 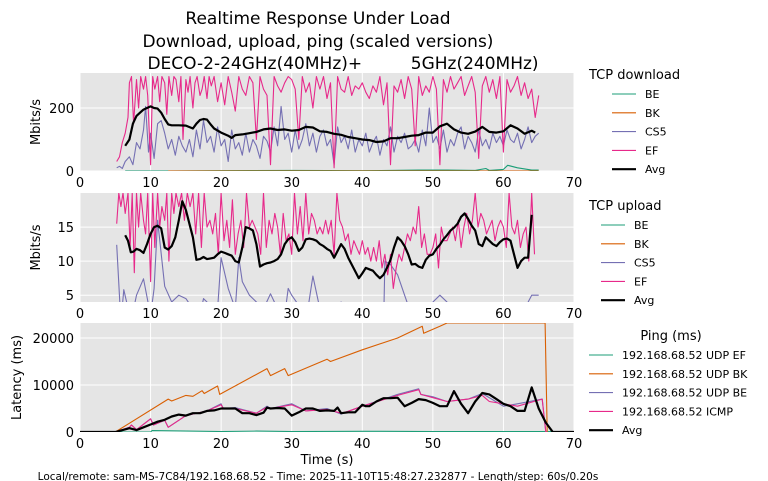 I want to click on title-line-3: DECO-2-24GHz(40MHz)+ 5GHz(240MHz), so click(x=342, y=64).